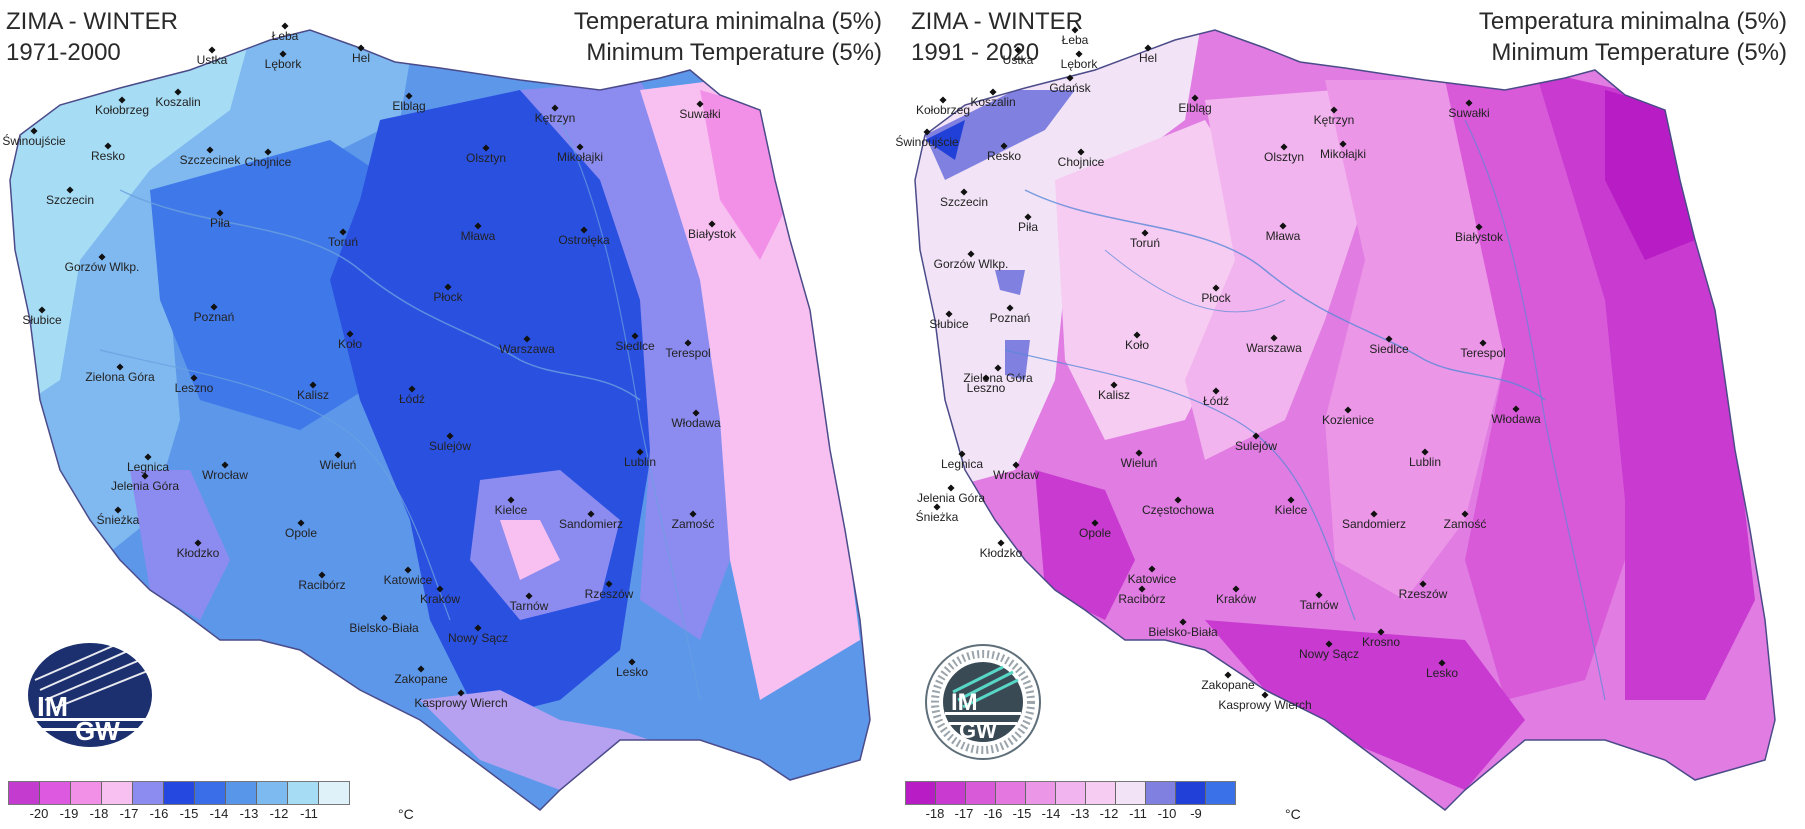 The height and width of the screenshot is (829, 1805). I want to click on city-label: Rzeszów, so click(609, 594).